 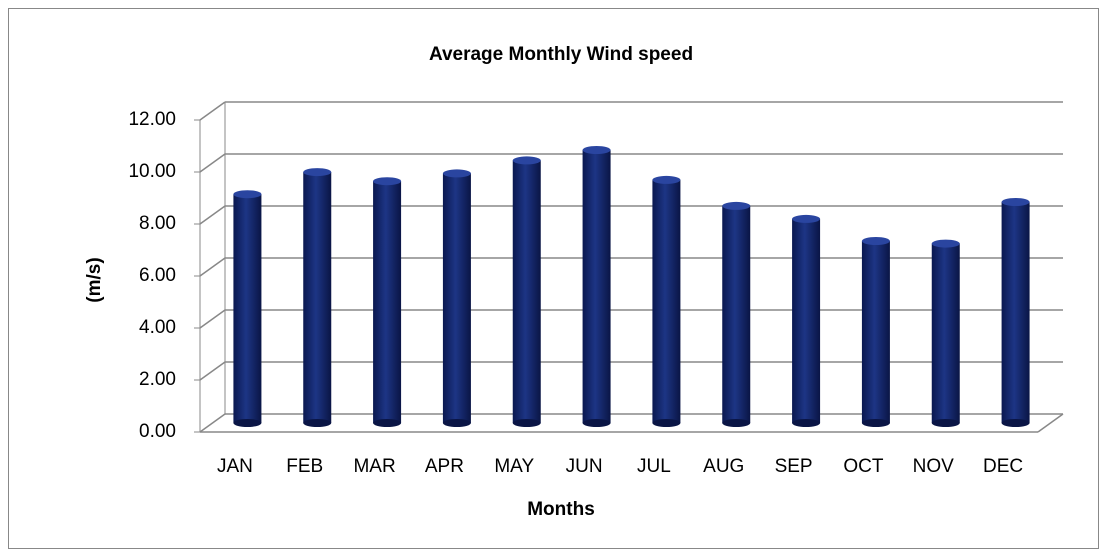 What do you see at coordinates (157, 431) in the screenshot?
I see `y-tick-label: 0.00` at bounding box center [157, 431].